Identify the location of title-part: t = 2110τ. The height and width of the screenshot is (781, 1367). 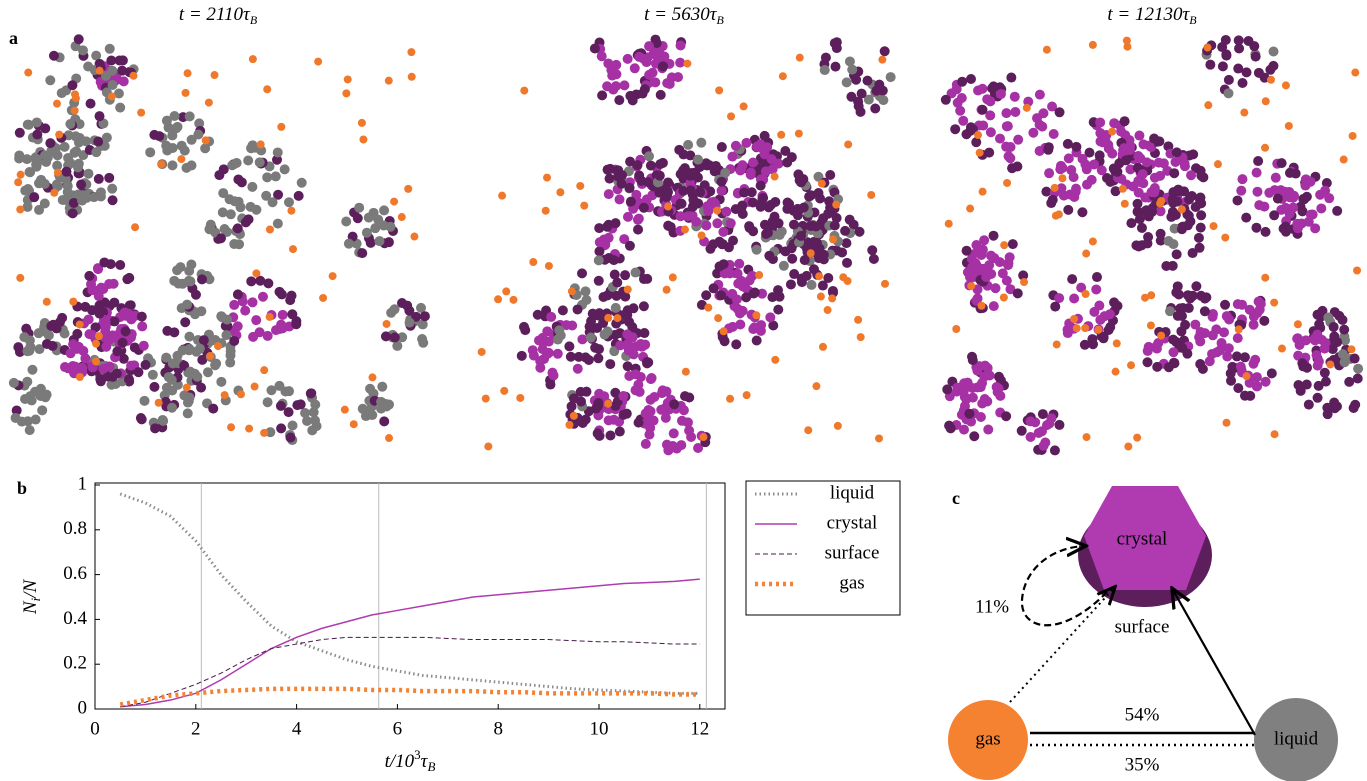
(215, 14).